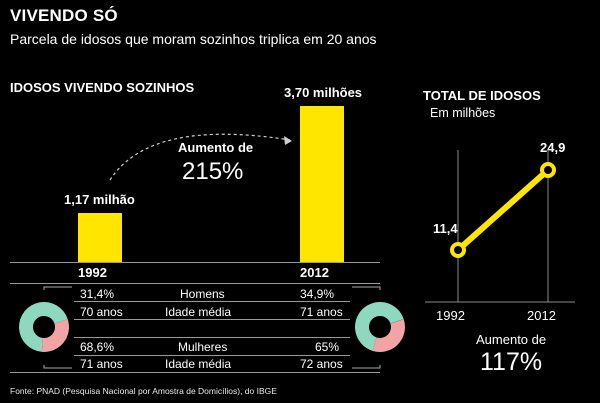 Image resolution: width=600 pixels, height=403 pixels. I want to click on line-year-1992: 1992, so click(450, 315).